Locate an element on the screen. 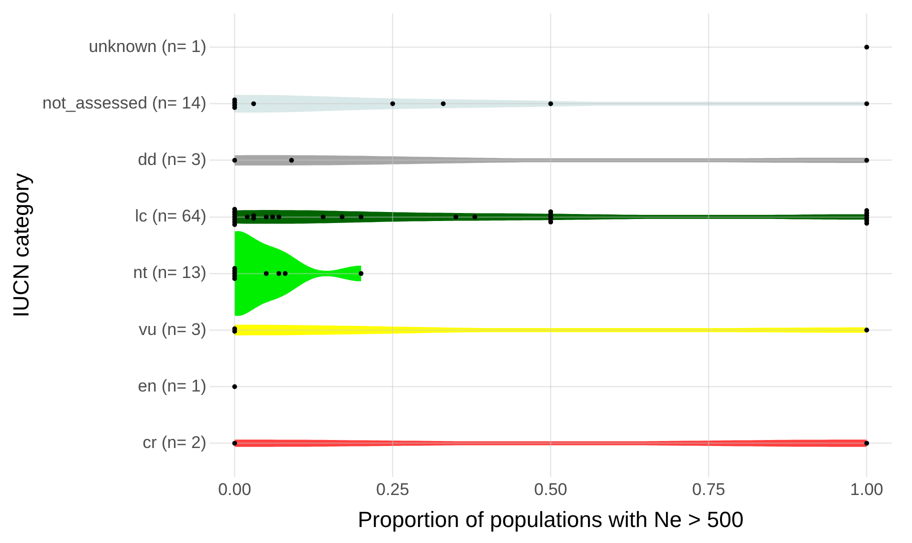 The width and height of the screenshot is (912, 543). y-tick-label: en (n= 1) is located at coordinates (172, 386).